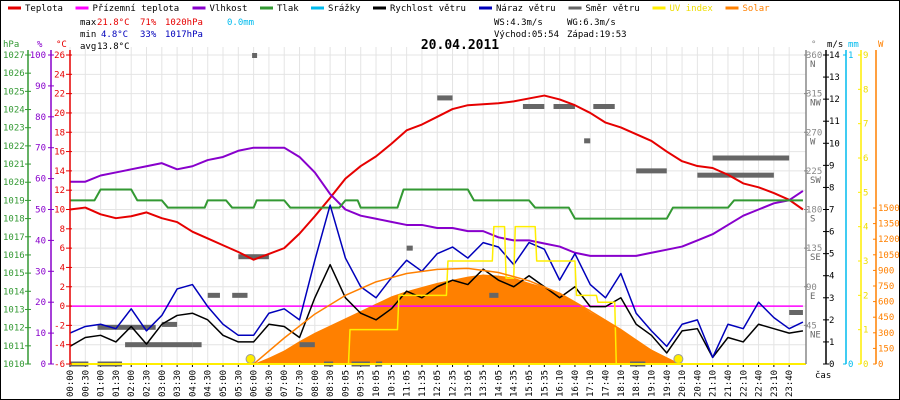 The image size is (900, 400). Describe the element at coordinates (889, 256) in the screenshot. I see `solar-tick-label: 1050` at that location.